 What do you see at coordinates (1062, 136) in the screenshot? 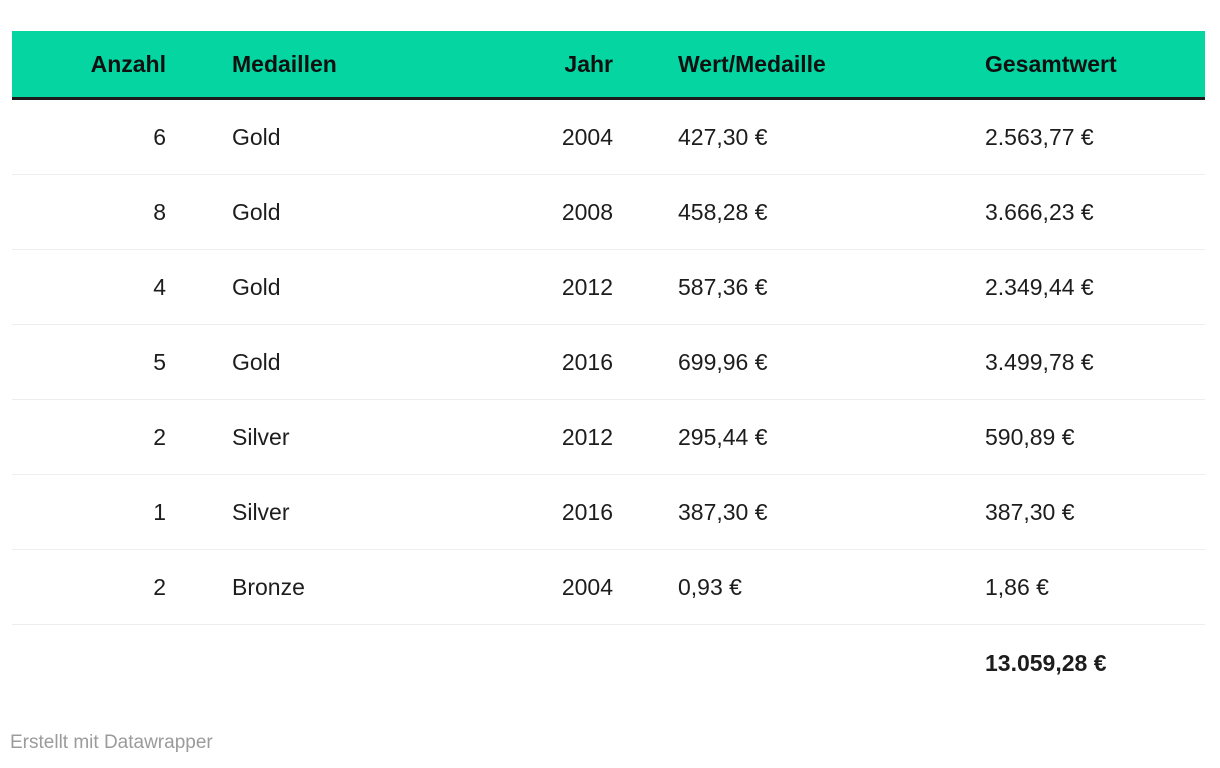
I see `cell-gesamtwert: 2.563,77 €` at bounding box center [1062, 136].